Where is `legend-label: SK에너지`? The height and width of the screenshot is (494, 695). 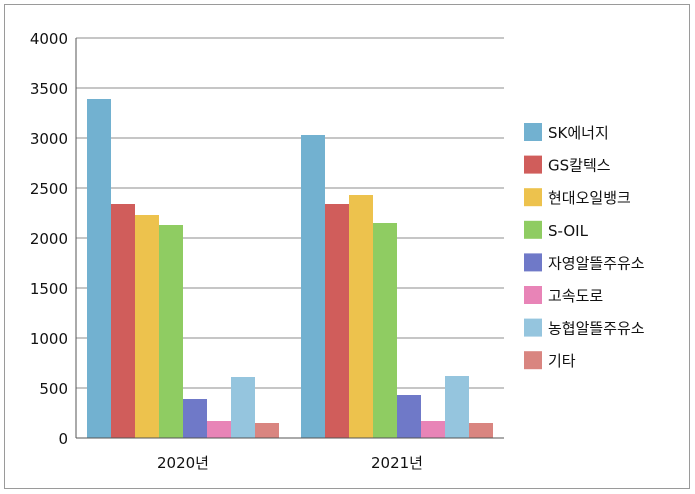
legend-label: SK에너지 is located at coordinates (578, 133).